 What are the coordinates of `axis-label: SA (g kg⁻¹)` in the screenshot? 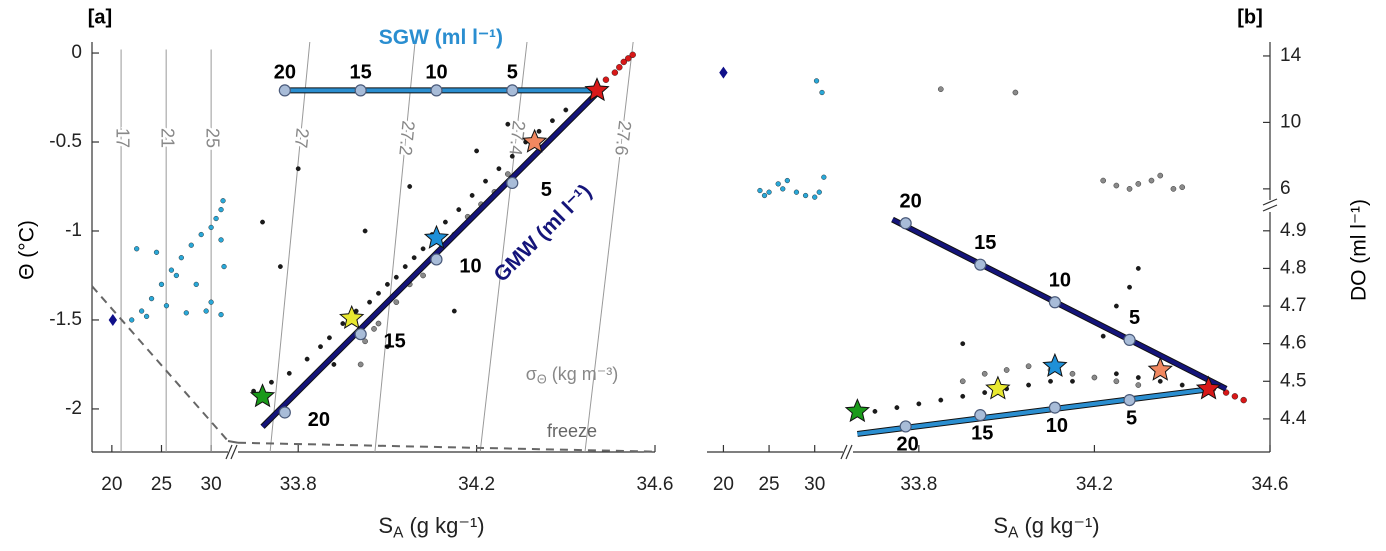 It's located at (431, 527).